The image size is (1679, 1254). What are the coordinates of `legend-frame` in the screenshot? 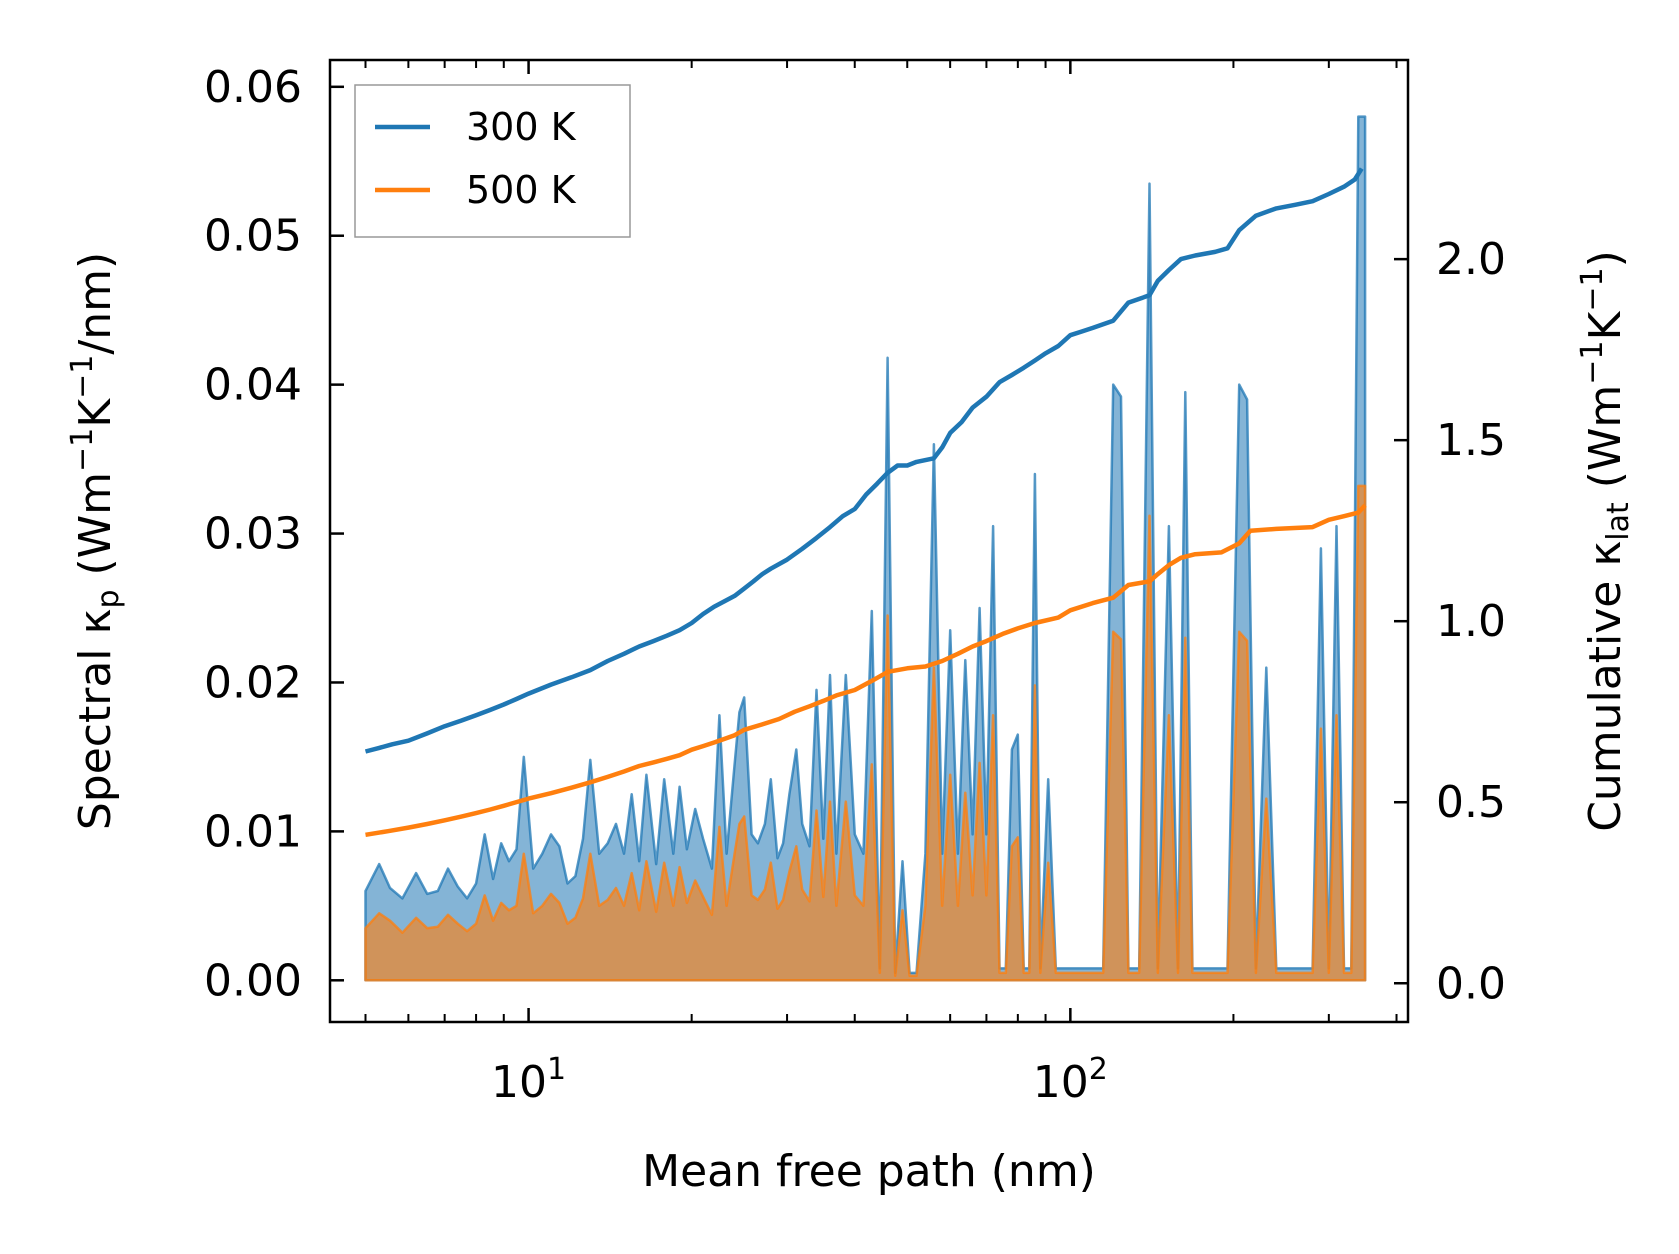 It's located at (492, 161).